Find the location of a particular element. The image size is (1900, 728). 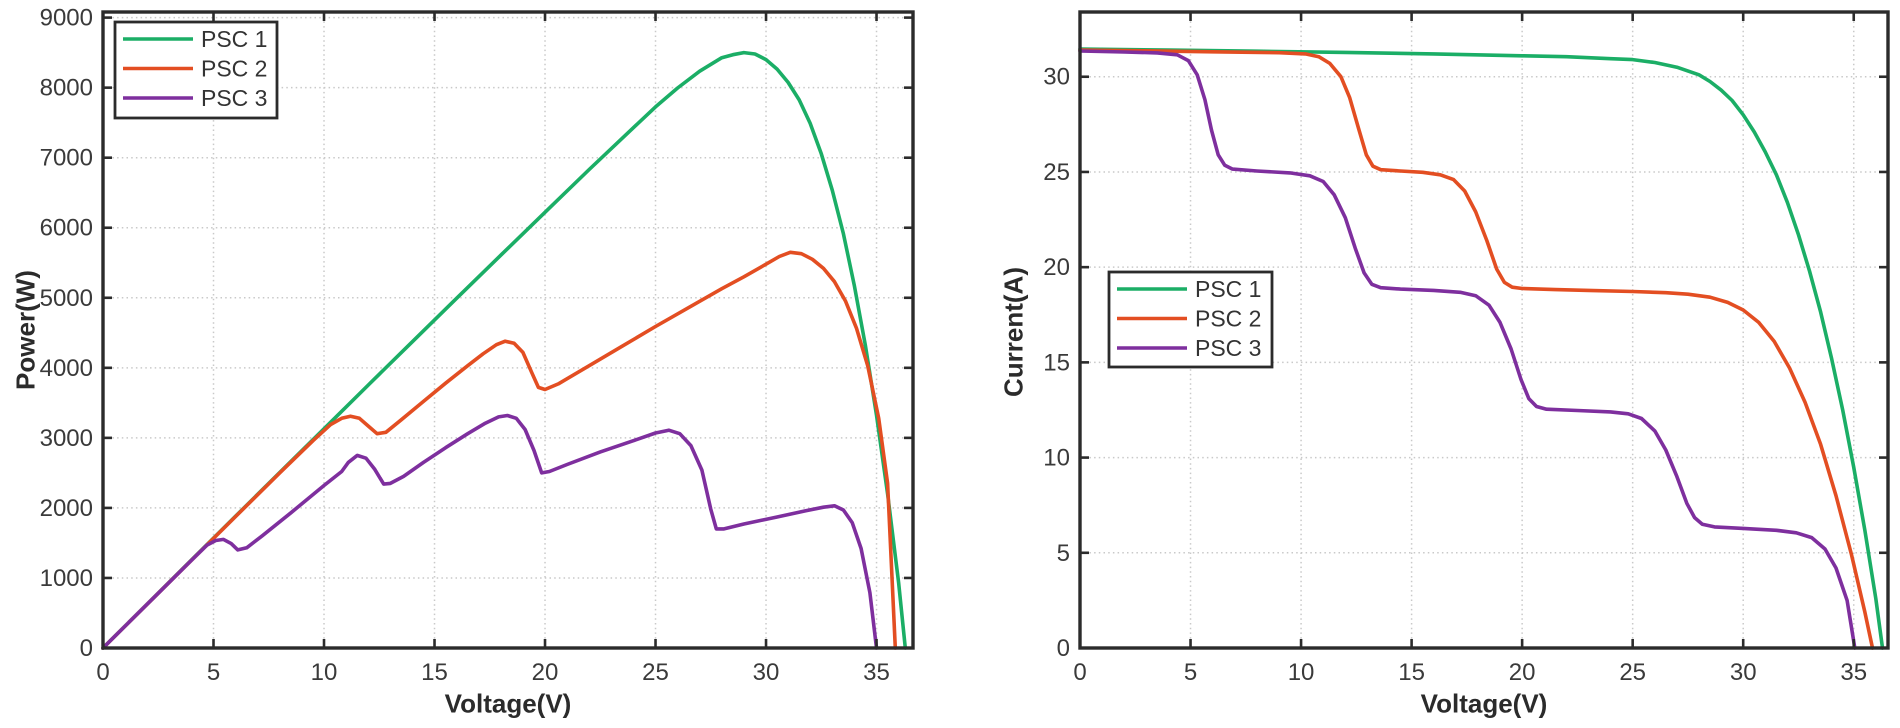

iv-y-axis-title: Current(A) is located at coordinates (1013, 332).